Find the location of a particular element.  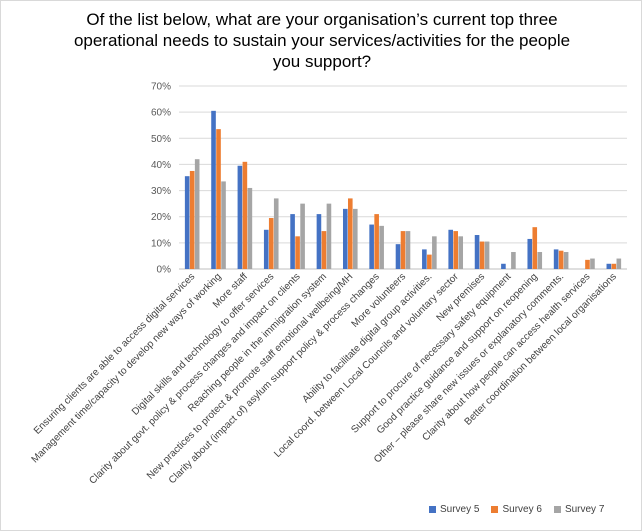

y-tick-label: 0% is located at coordinates (164, 270).